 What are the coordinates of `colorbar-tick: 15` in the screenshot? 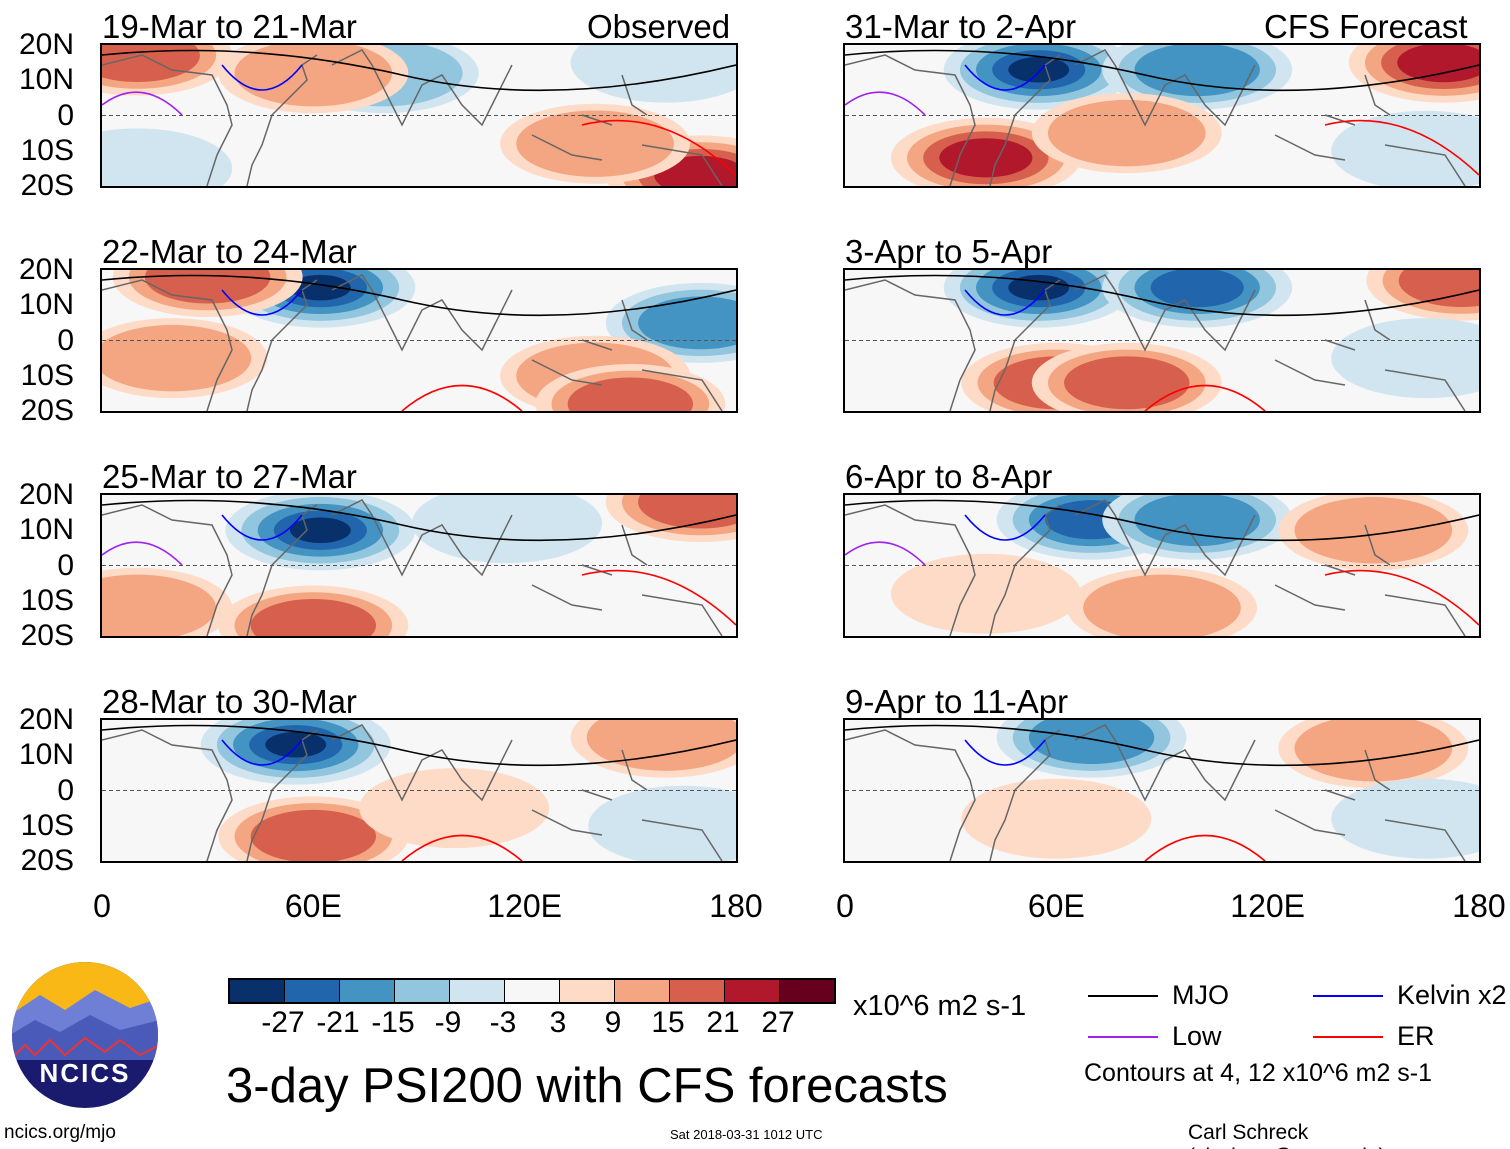 It's located at (668, 1022).